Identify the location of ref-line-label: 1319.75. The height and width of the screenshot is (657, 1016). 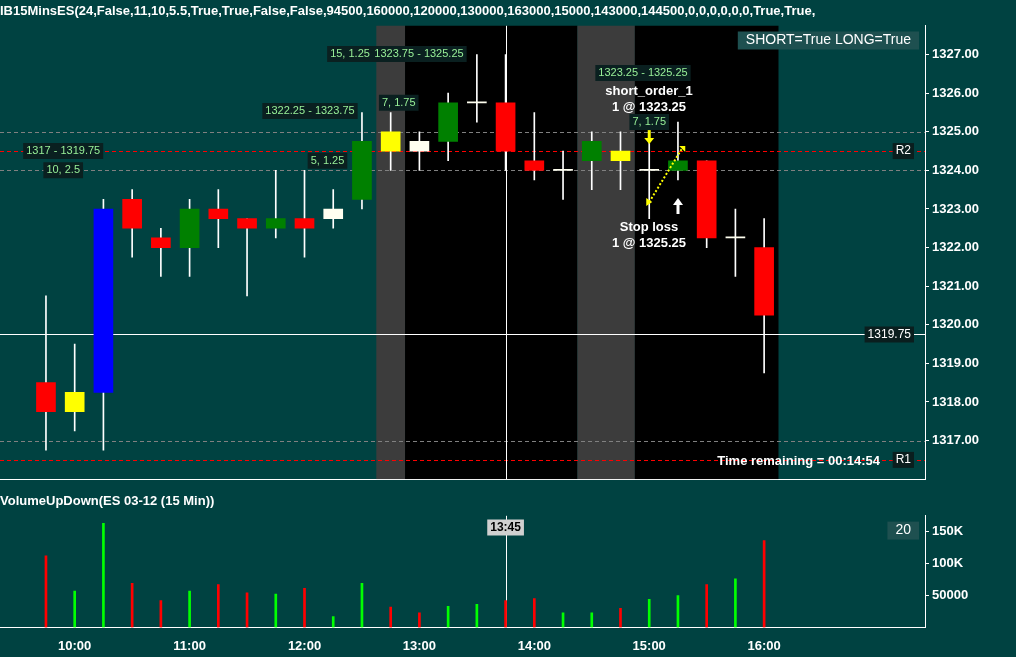
(889, 333).